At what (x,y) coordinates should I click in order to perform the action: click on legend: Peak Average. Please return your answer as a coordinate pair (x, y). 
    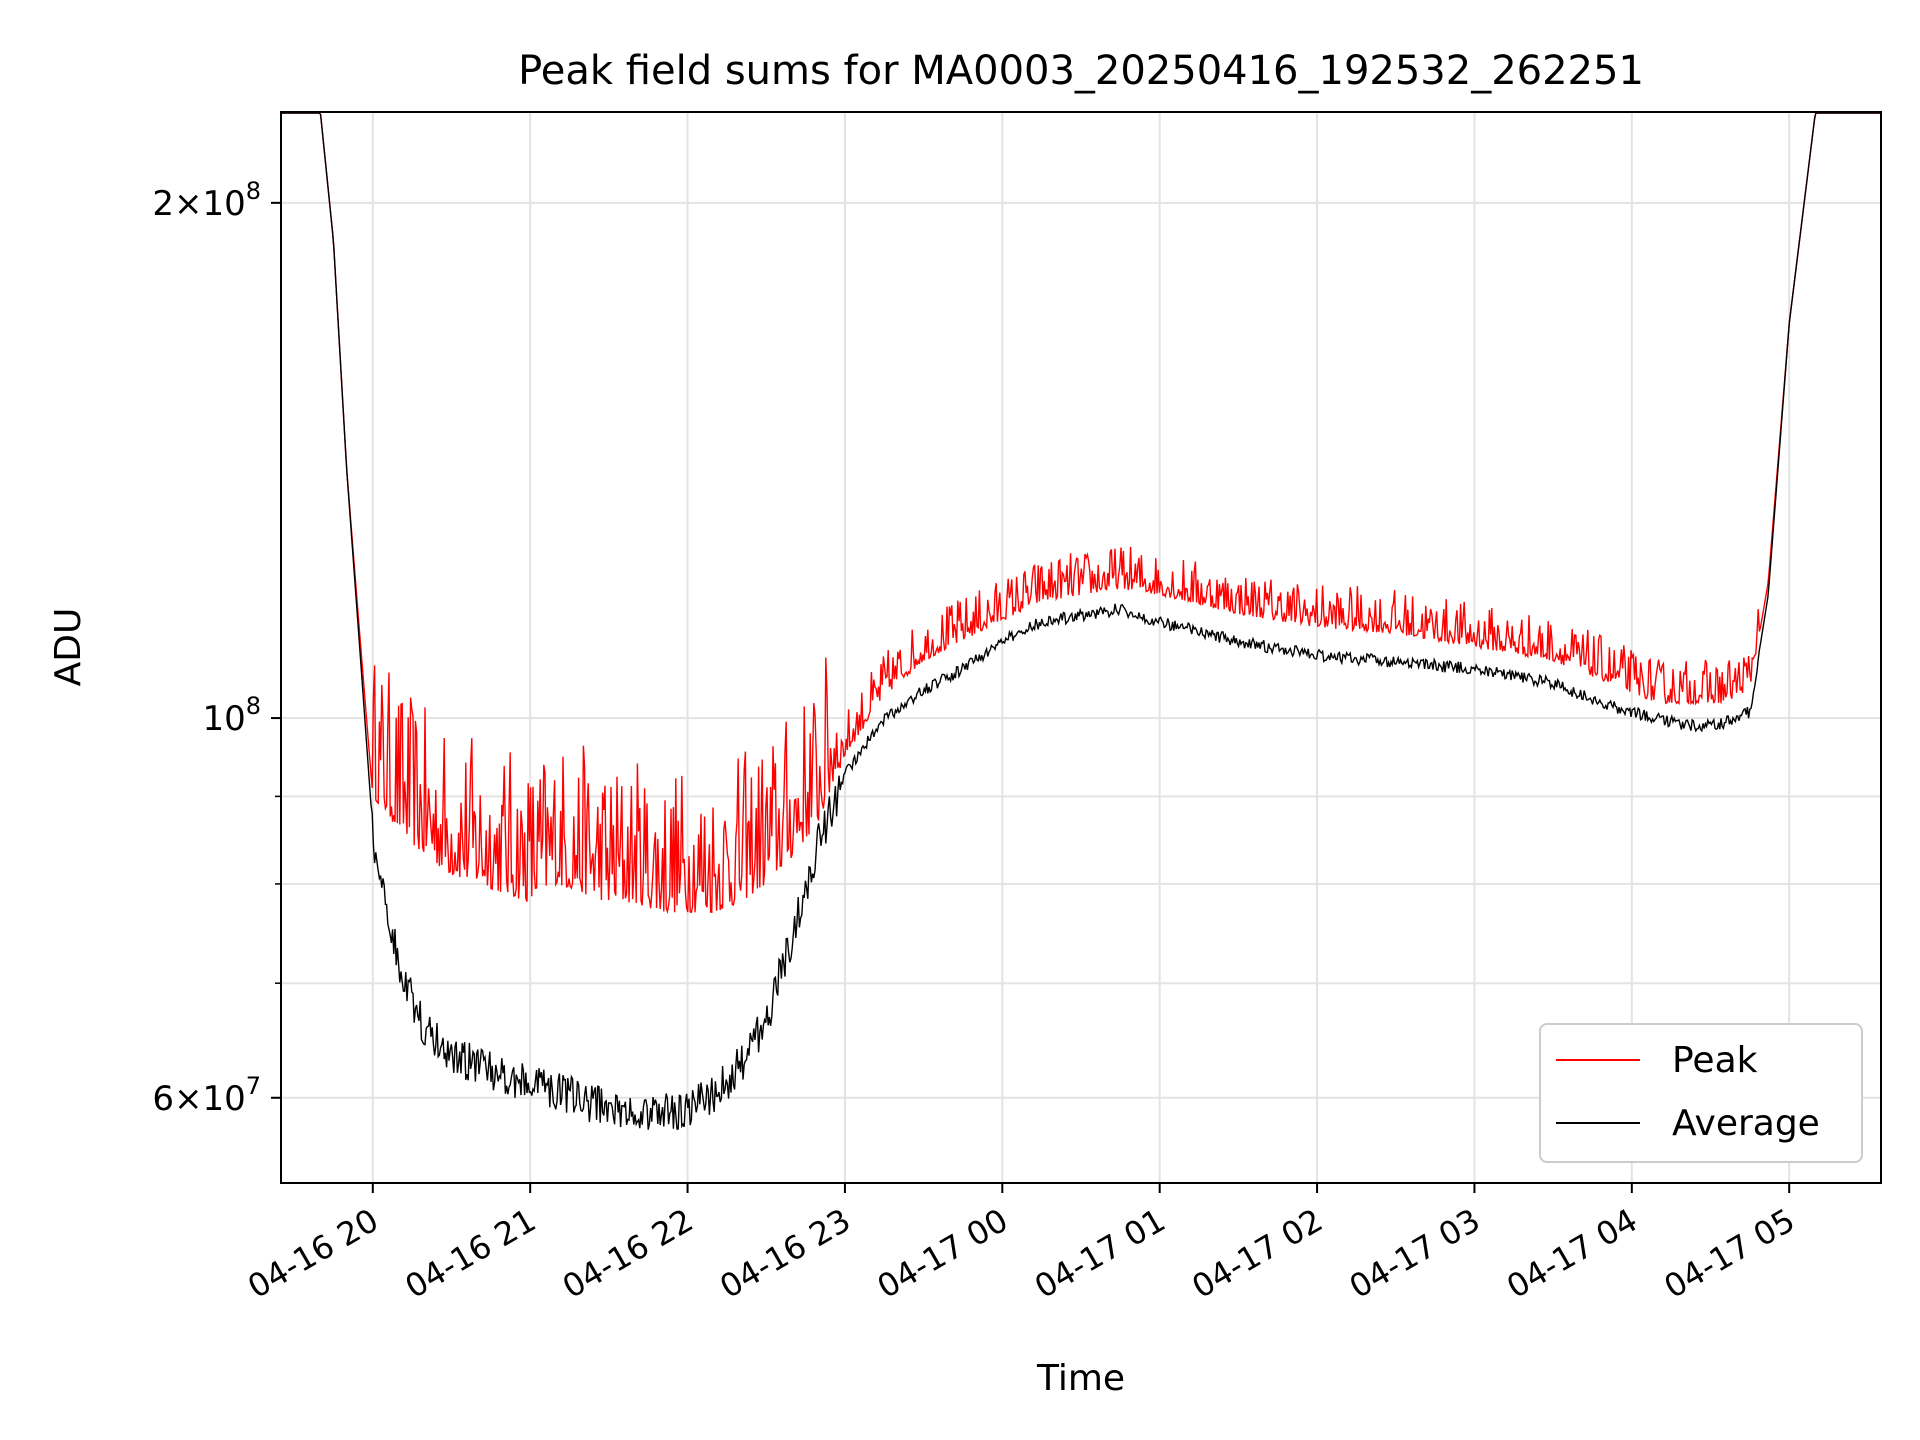
    Looking at the image, I should click on (1701, 1093).